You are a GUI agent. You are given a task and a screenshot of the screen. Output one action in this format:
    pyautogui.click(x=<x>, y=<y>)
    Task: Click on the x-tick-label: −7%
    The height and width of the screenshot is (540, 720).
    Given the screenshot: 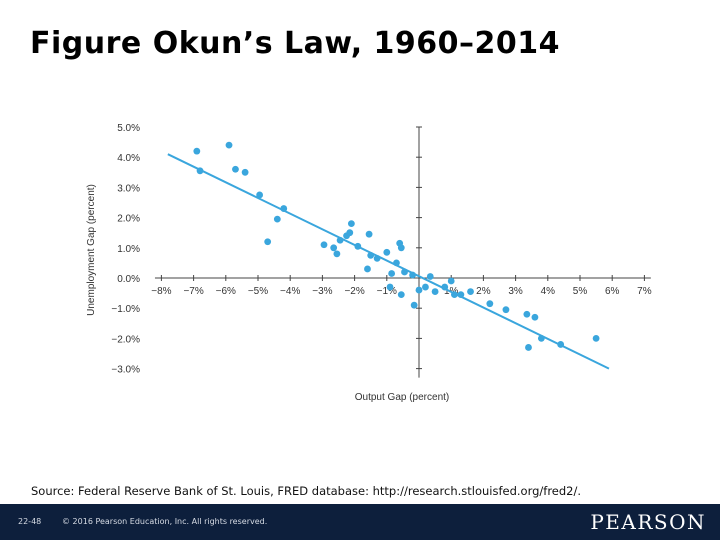 What is the action you would take?
    pyautogui.click(x=193, y=291)
    